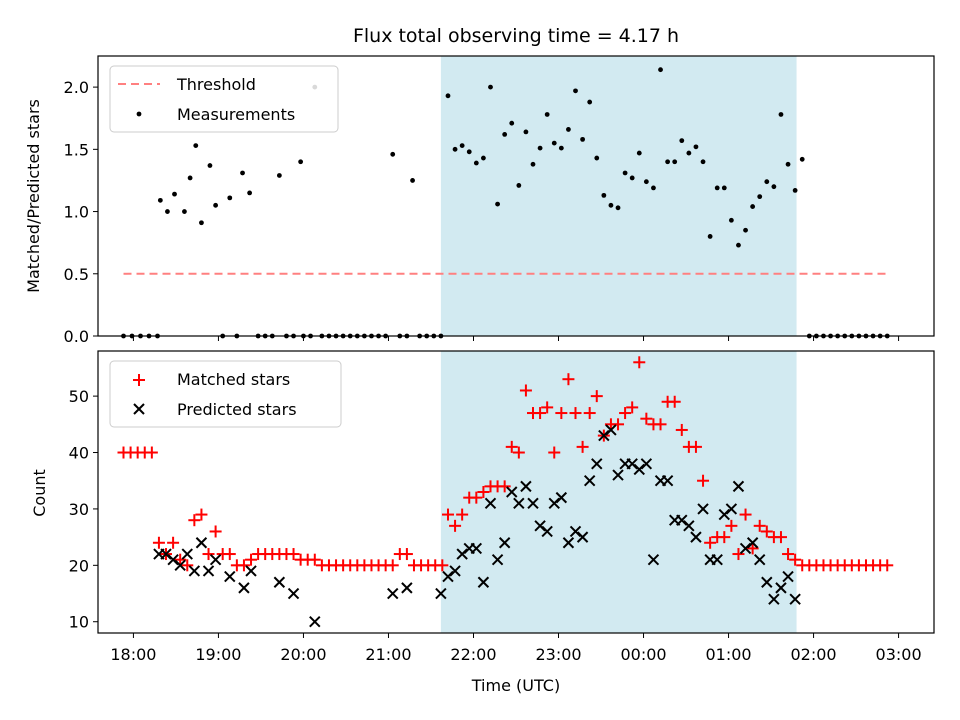 Image resolution: width=960 pixels, height=720 pixels. I want to click on bottom-y-axis-label: Count, so click(39, 493).